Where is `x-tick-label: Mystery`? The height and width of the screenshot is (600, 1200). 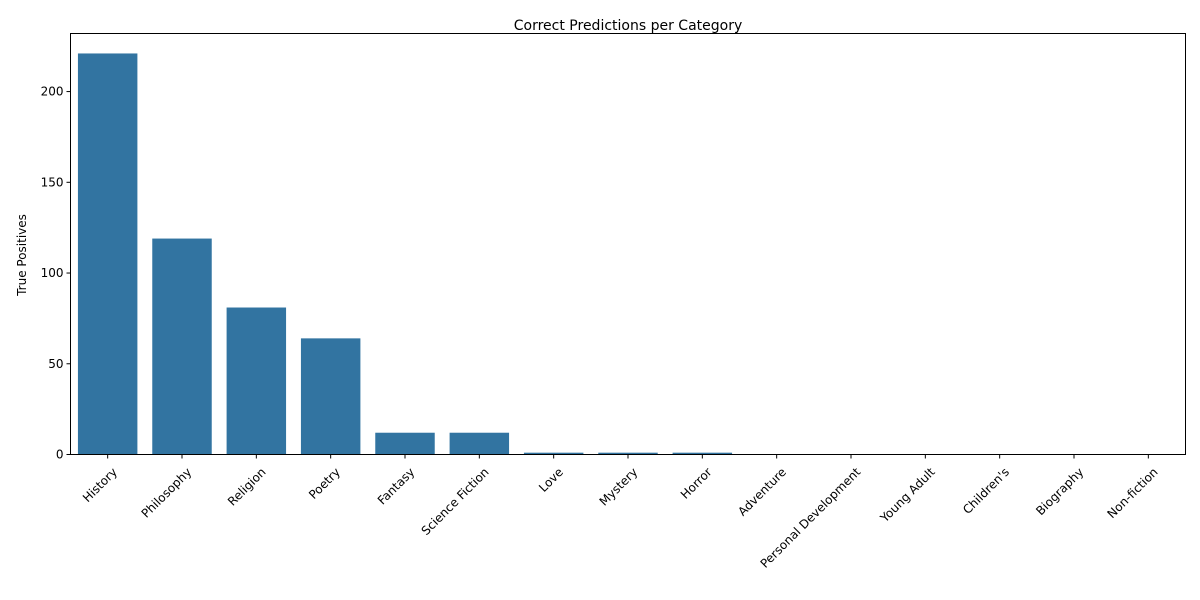
x-tick-label: Mystery is located at coordinates (619, 487).